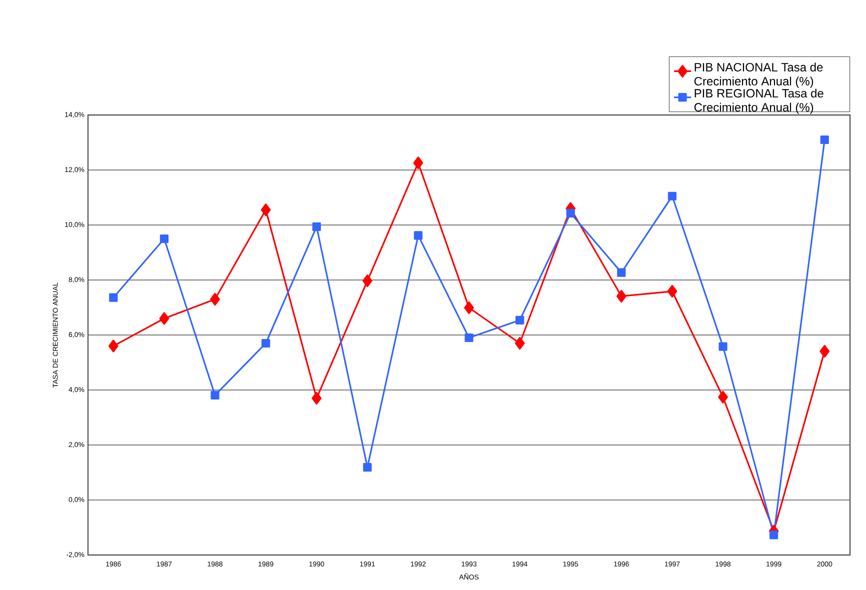  Describe the element at coordinates (759, 101) in the screenshot. I see `legend-label: PIB REGIONAL Tasa de Crecimiento Anual (%)` at that location.